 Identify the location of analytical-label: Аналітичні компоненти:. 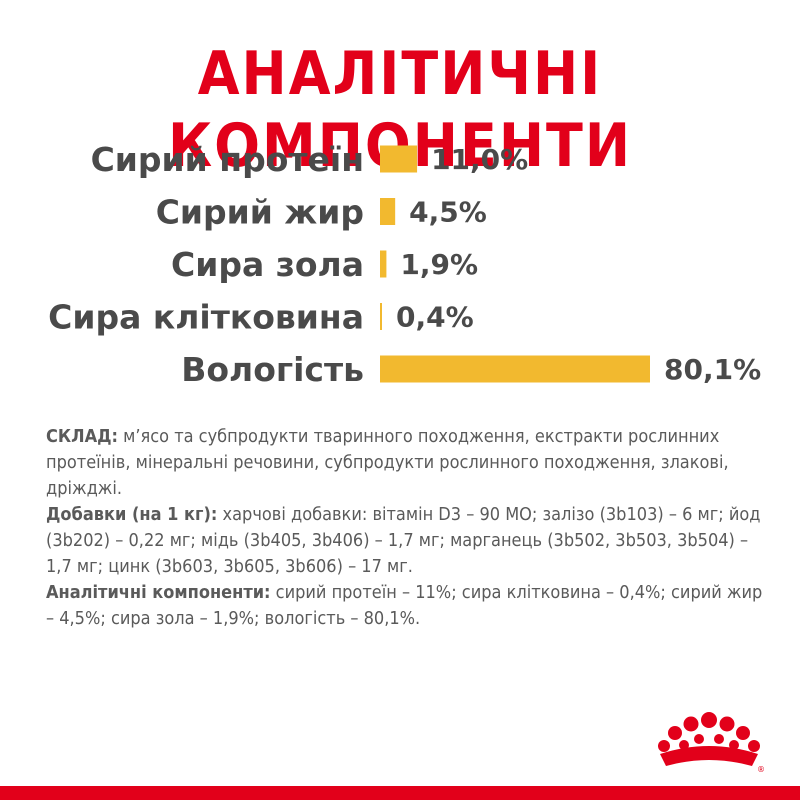
(158, 592).